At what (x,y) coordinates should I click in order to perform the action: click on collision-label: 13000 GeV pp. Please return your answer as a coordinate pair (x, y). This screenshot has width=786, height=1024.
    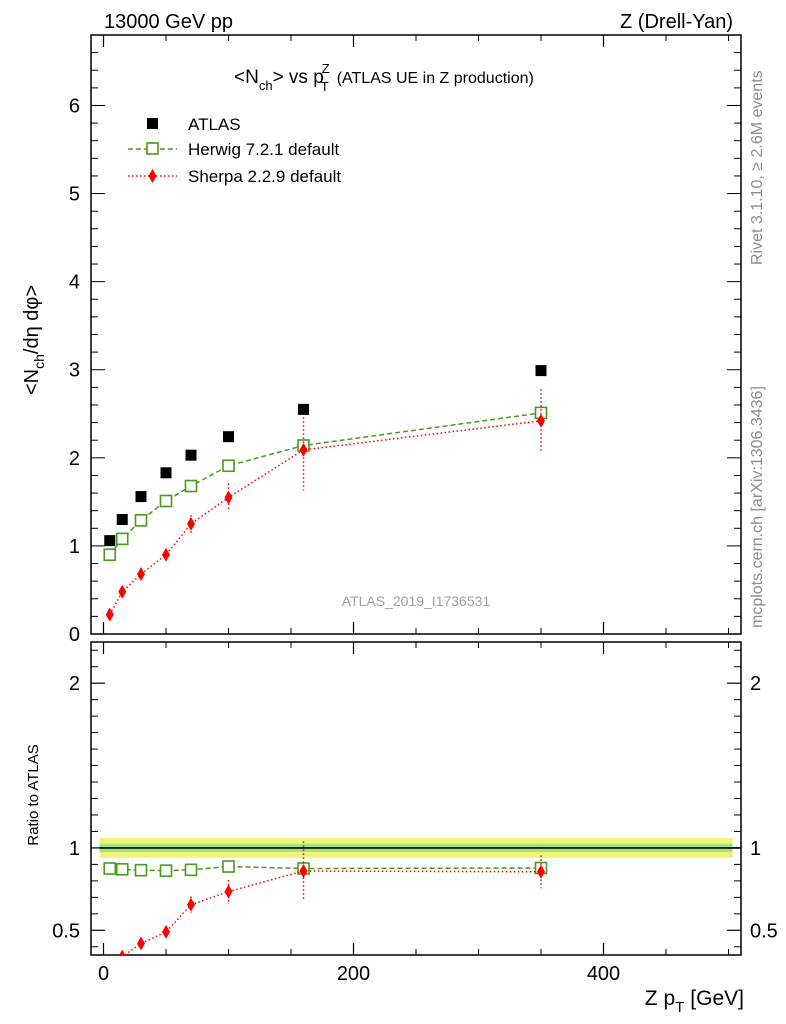
    Looking at the image, I should click on (168, 22).